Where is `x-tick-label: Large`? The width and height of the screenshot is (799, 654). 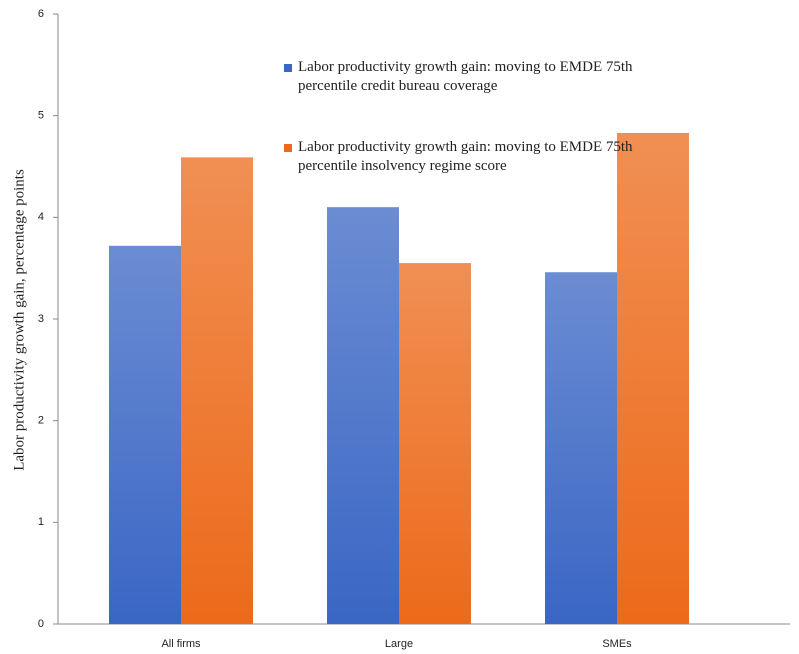
x-tick-label: Large is located at coordinates (399, 644).